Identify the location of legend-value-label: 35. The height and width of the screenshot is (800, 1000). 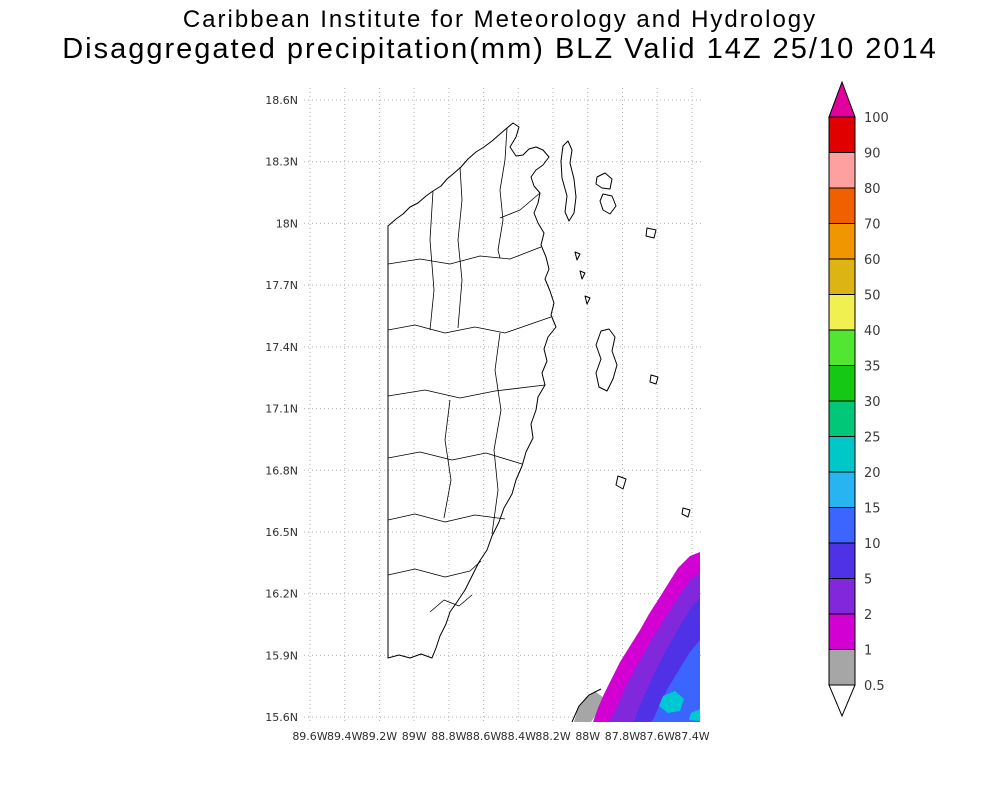
(872, 367).